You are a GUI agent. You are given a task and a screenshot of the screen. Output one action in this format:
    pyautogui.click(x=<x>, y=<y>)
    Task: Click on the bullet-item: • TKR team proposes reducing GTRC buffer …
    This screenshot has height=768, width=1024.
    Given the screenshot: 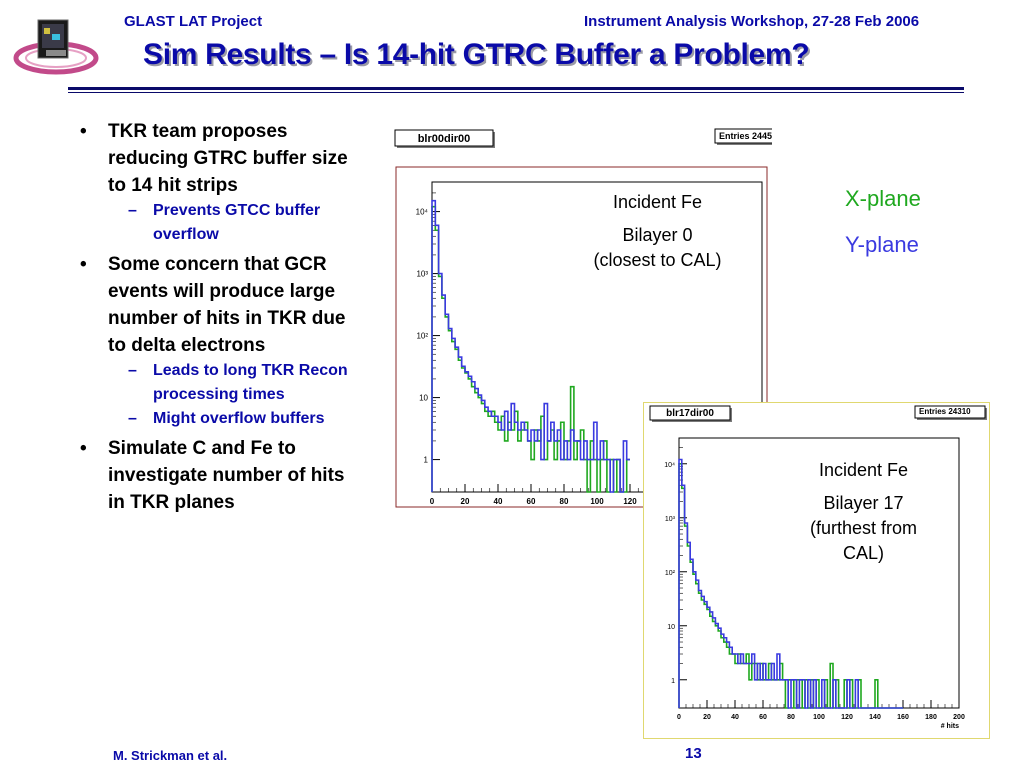 What is the action you would take?
    pyautogui.click(x=221, y=182)
    